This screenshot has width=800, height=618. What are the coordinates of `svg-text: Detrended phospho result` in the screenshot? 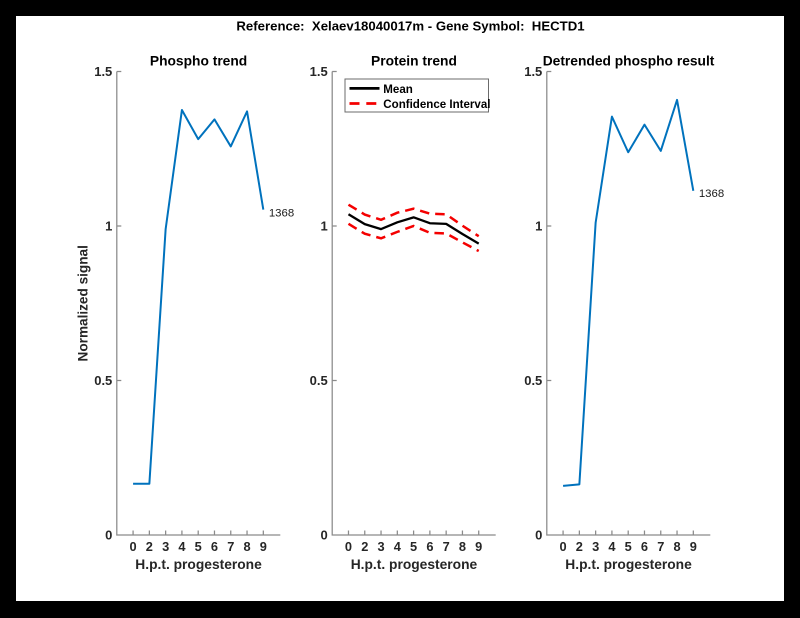 It's located at (629, 61).